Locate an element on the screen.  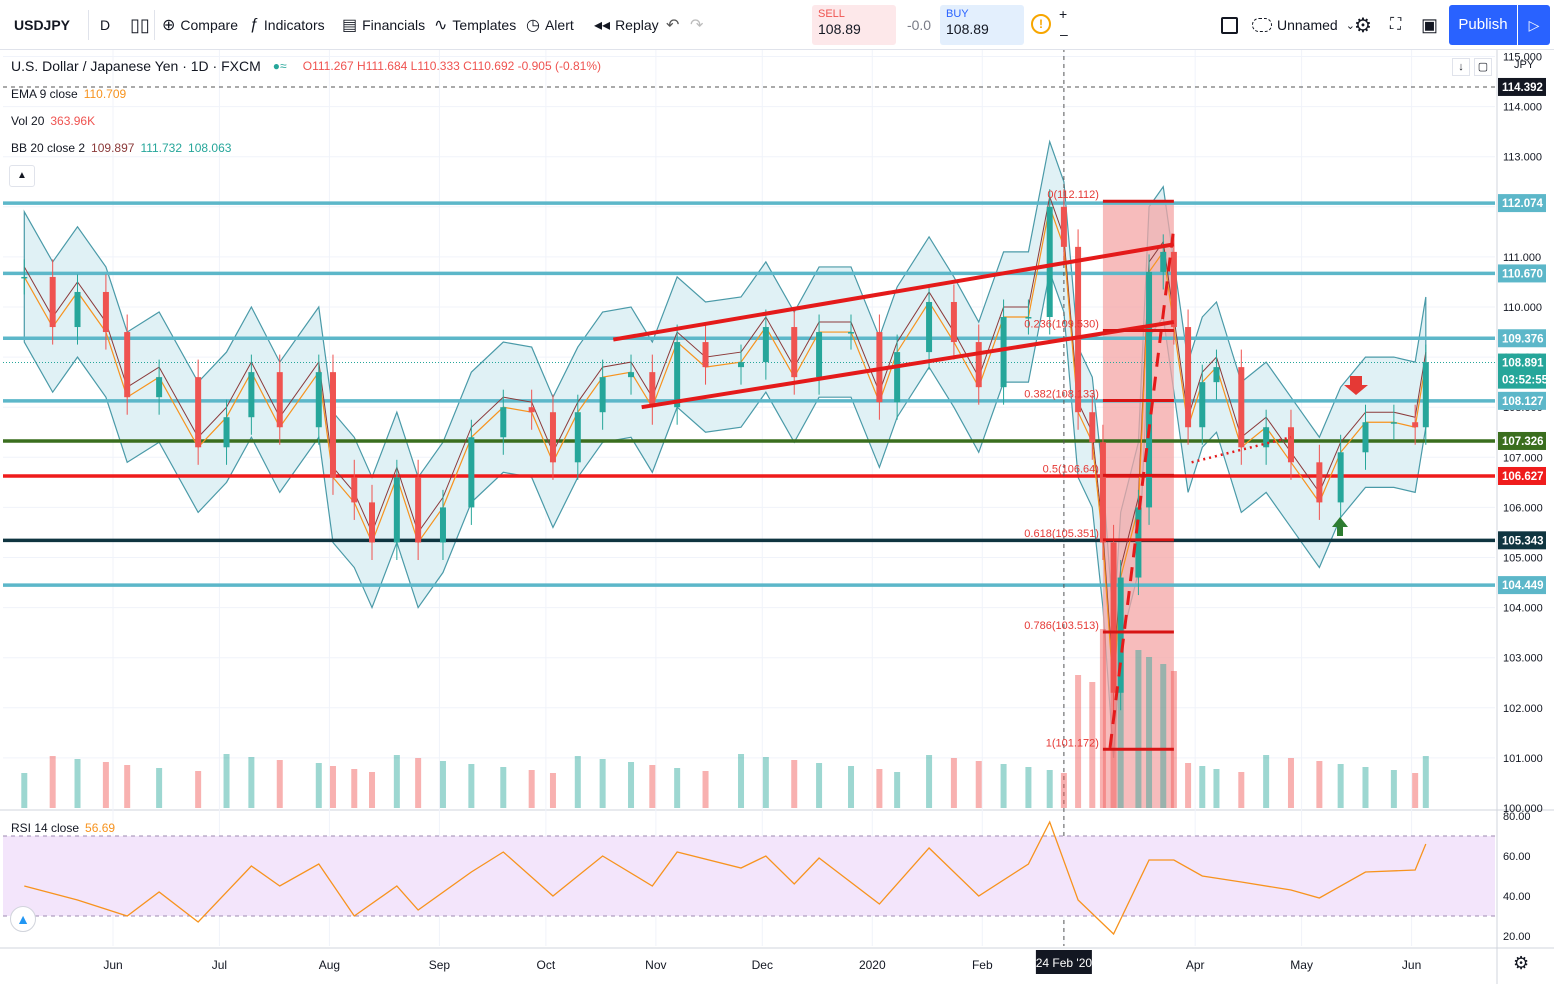
arrow-down-icon: ↓ is located at coordinates (1461, 67).